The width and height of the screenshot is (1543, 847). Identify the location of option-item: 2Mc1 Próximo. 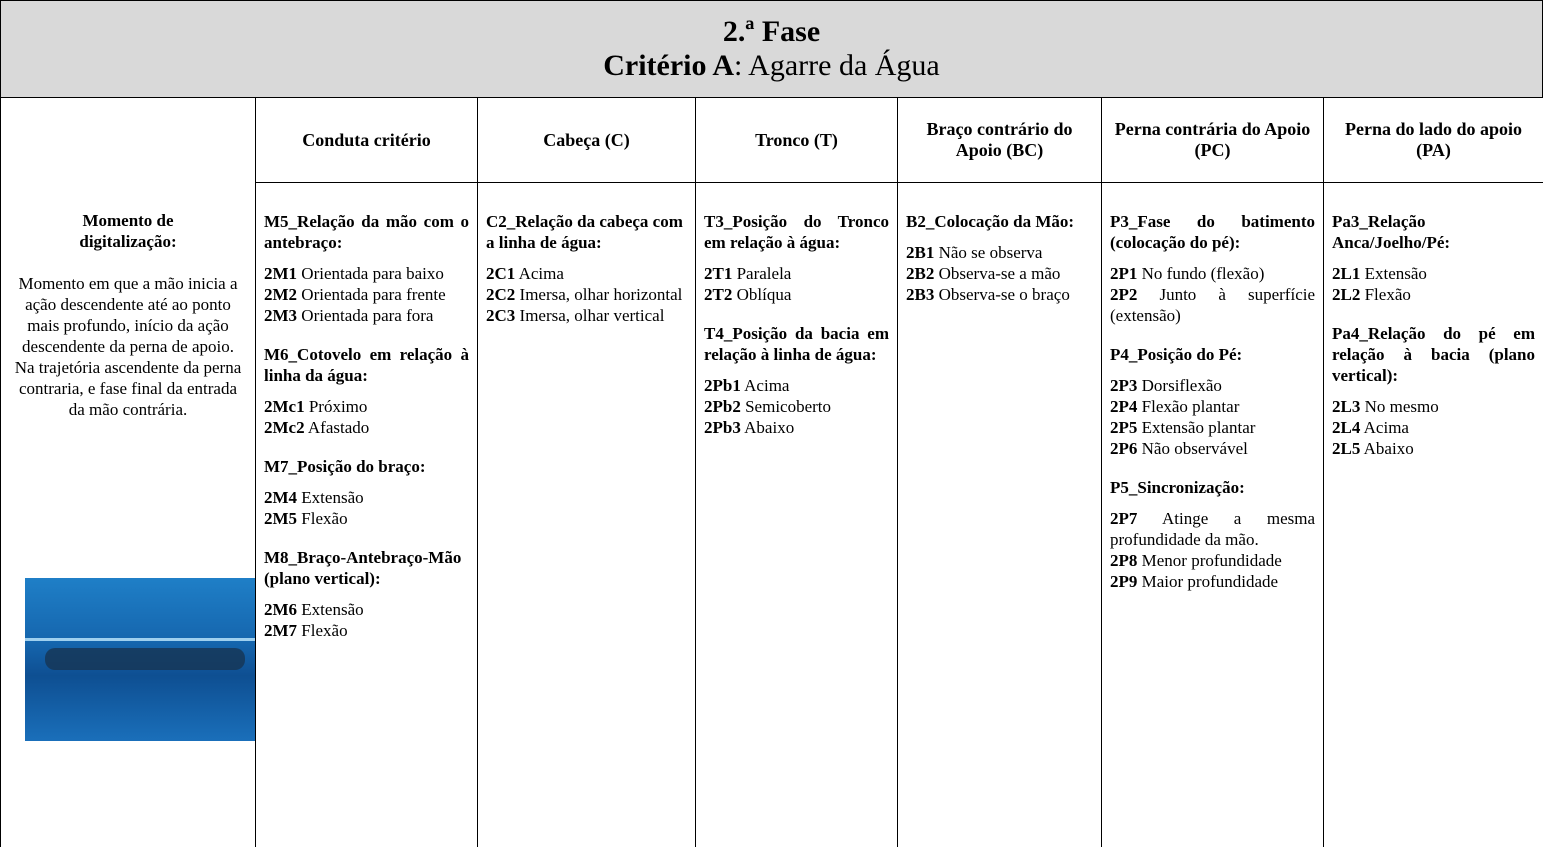
(366, 406).